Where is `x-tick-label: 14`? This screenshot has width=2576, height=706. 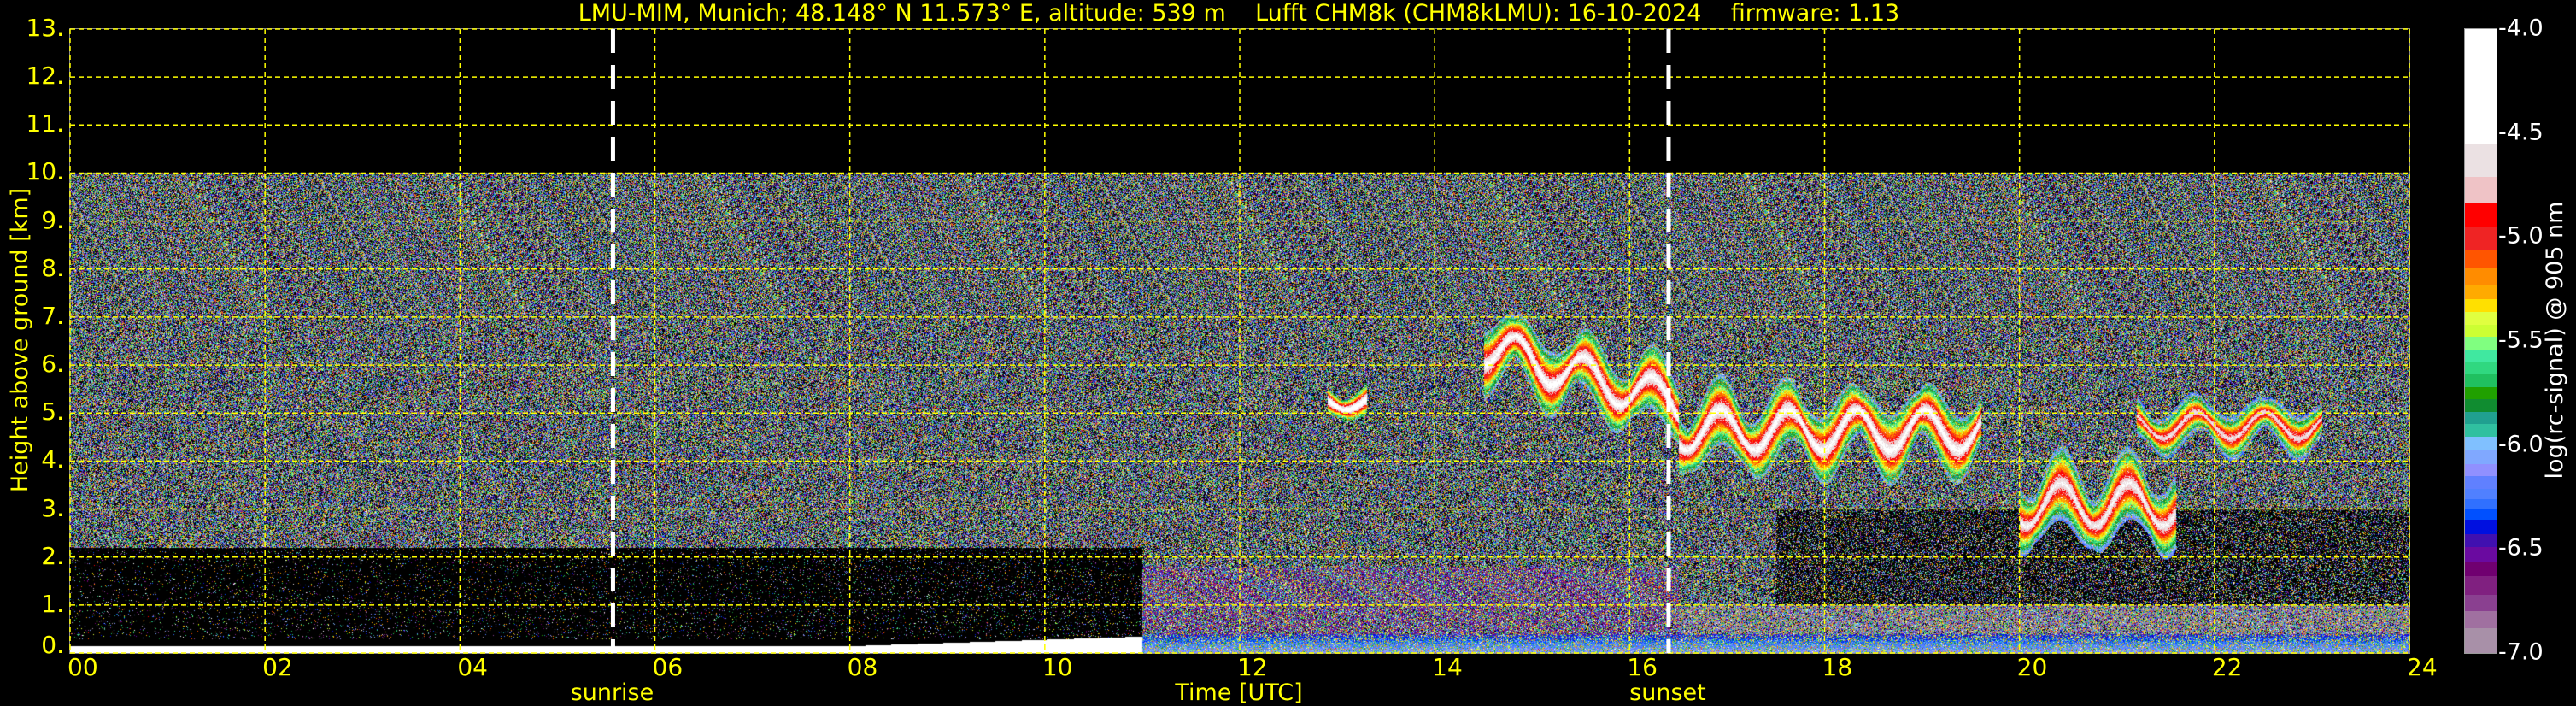
x-tick-label: 14 is located at coordinates (1447, 667).